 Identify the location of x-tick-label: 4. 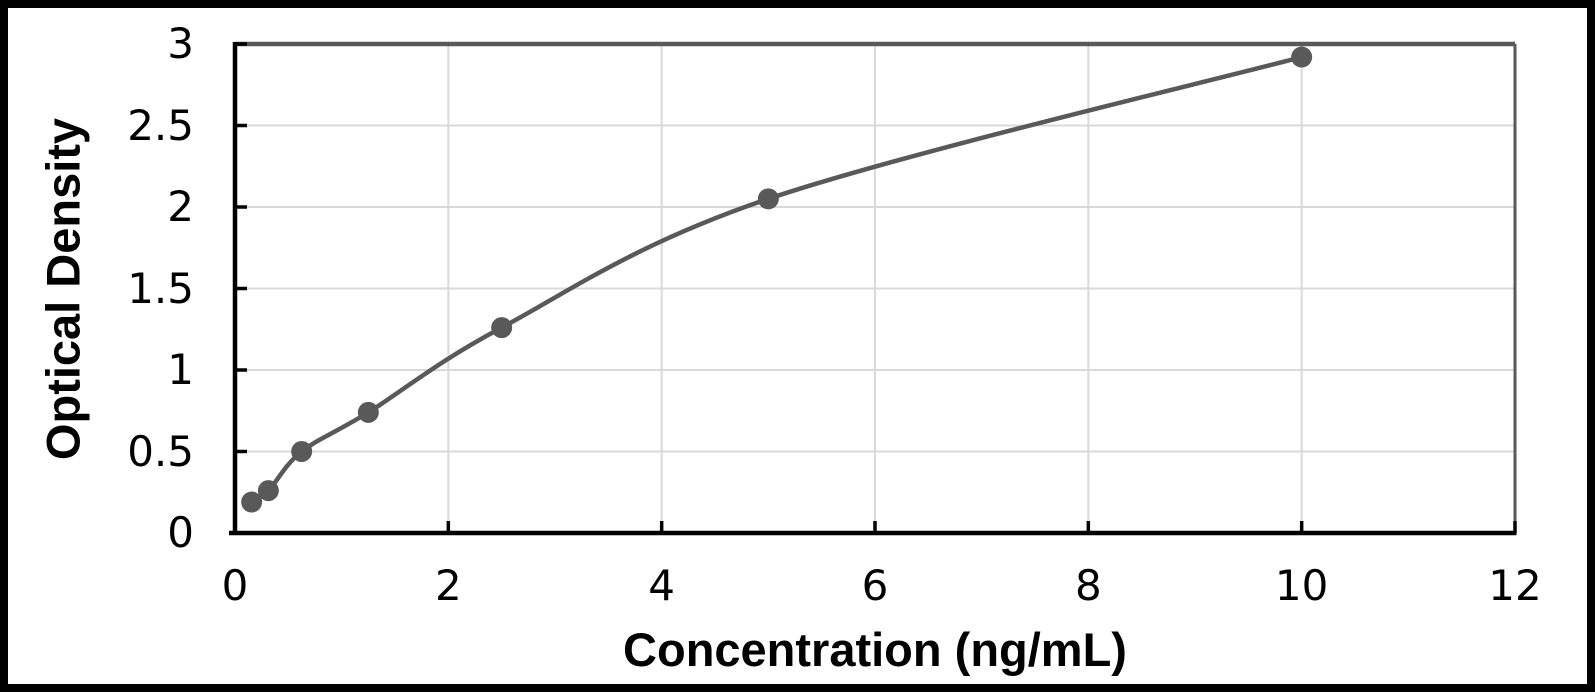
(662, 585).